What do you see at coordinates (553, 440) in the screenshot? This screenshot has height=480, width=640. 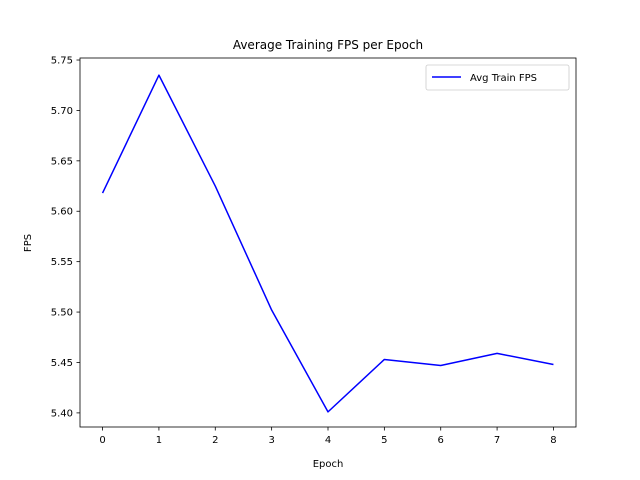 I see `x-tick-label: 8` at bounding box center [553, 440].